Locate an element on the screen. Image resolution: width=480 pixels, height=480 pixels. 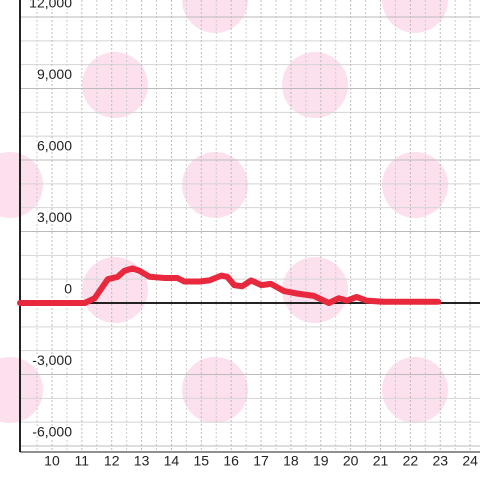
x-tick-label: 20 is located at coordinates (351, 461).